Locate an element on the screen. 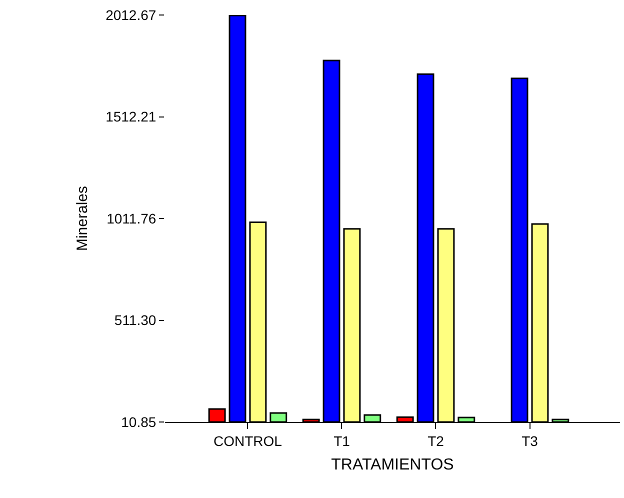  y-tick-label: 10.85 is located at coordinates (138, 422).